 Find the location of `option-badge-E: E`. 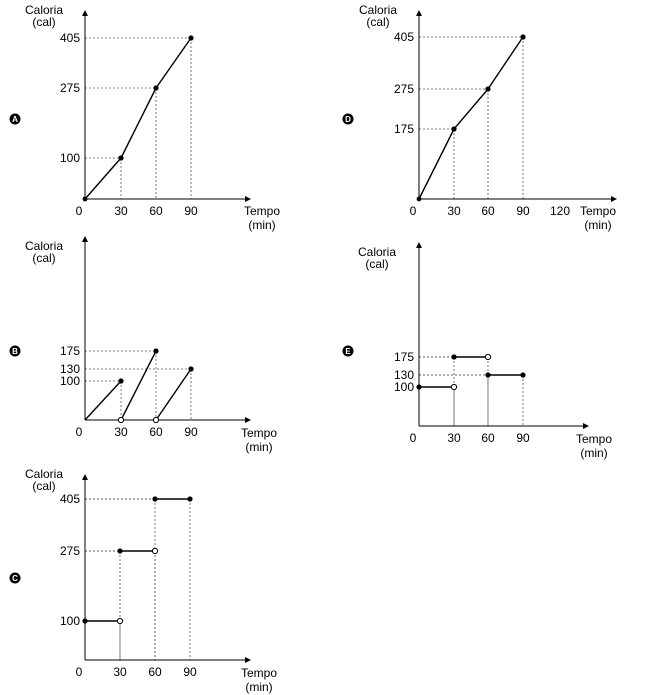

option-badge-E: E is located at coordinates (348, 351).